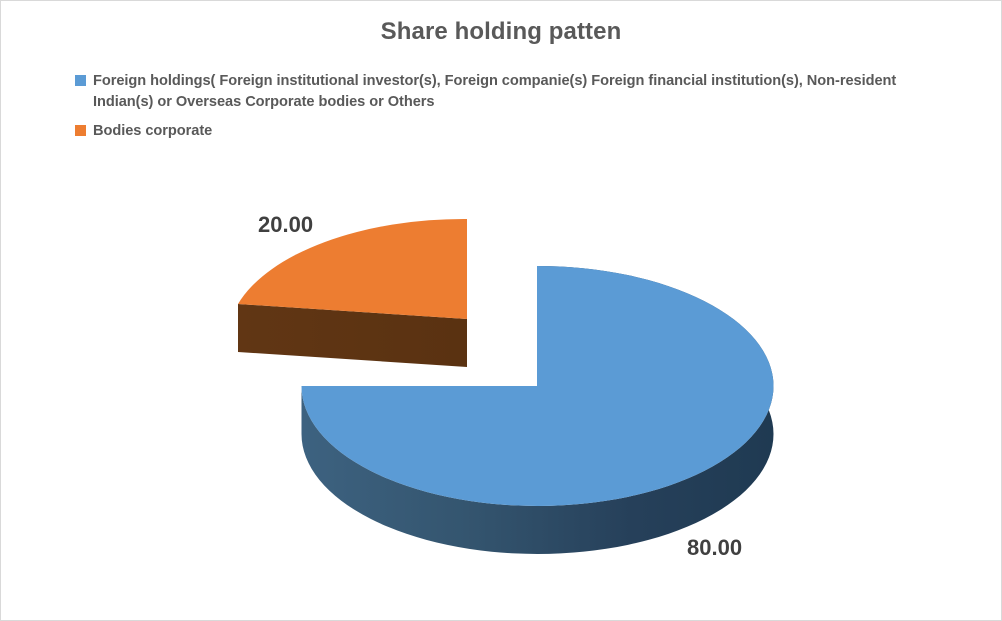 Image resolution: width=1002 pixels, height=621 pixels. Describe the element at coordinates (352, 268) in the screenshot. I see `pie-slice-bodies-corporate` at that location.